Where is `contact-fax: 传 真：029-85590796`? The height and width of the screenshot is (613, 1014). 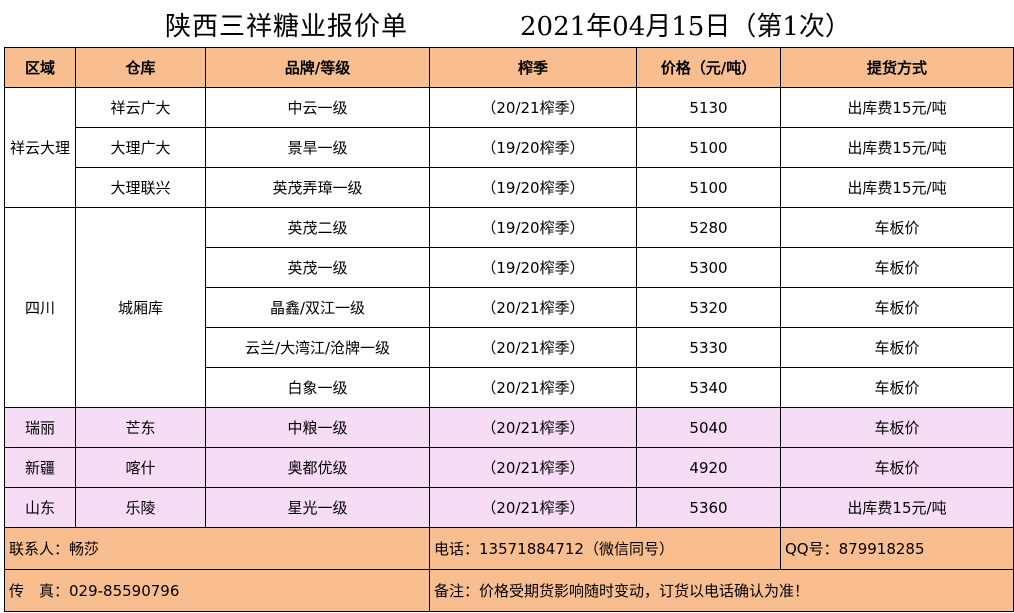 contact-fax: 传 真：029-85590796 is located at coordinates (217, 590).